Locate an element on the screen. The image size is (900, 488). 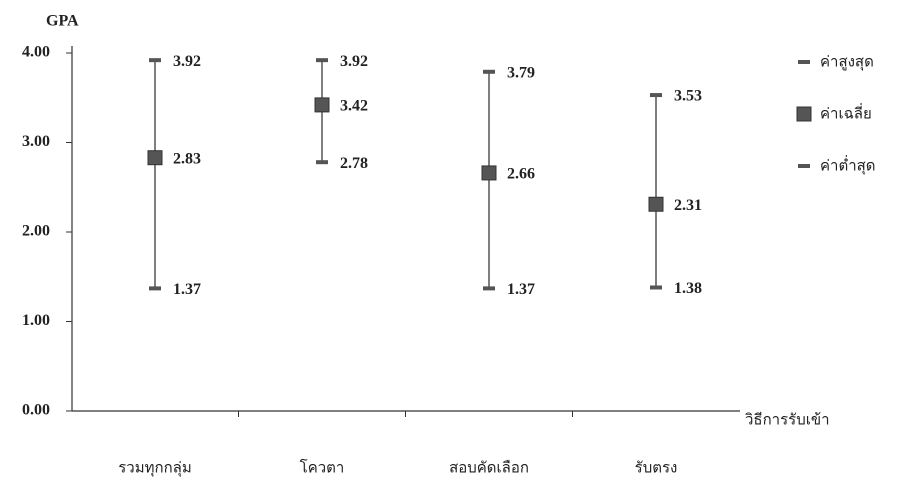
x-tick-label: โควตา is located at coordinates (322, 468).